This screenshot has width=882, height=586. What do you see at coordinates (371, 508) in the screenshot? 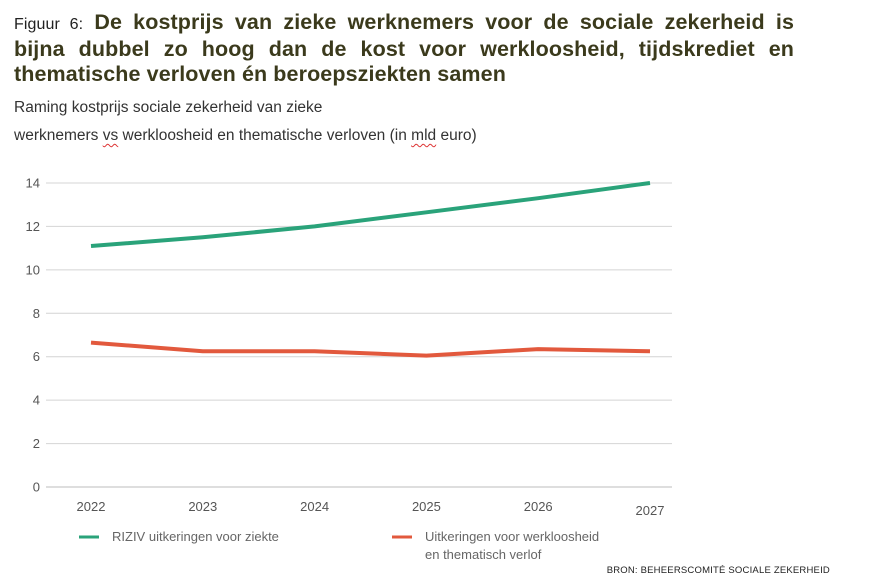
I see `x-axis-ticks: 2022 2023 2024 2025 2026 2027` at bounding box center [371, 508].